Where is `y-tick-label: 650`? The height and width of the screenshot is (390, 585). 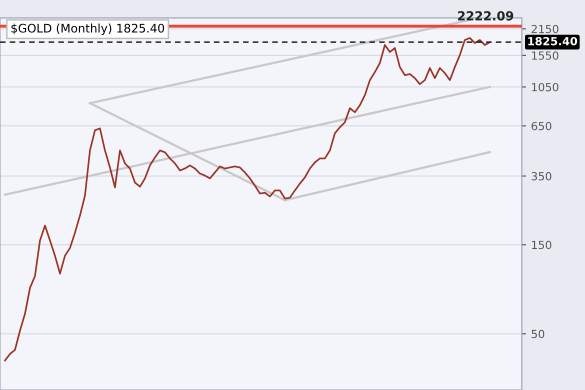 y-tick-label: 650 is located at coordinates (542, 126).